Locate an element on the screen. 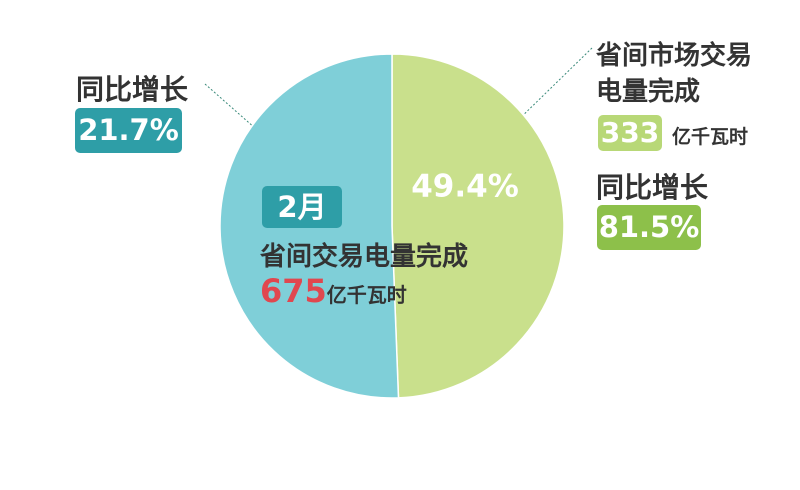 The image size is (800, 490). center-unit: 亿千瓦时 is located at coordinates (366, 295).